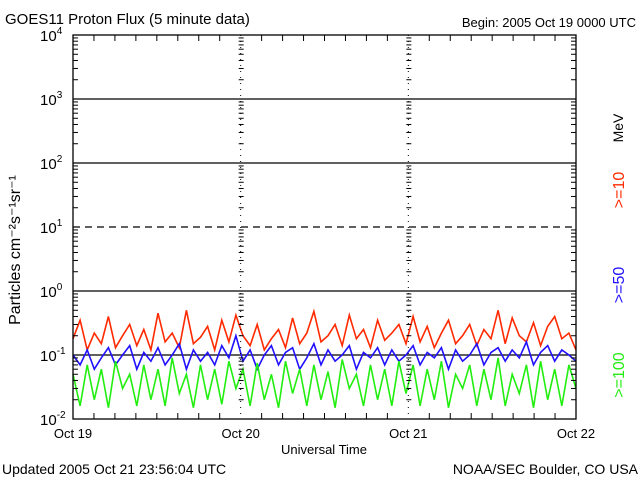  Describe the element at coordinates (408, 433) in the screenshot. I see `x-tick-label: Oct 21` at that location.